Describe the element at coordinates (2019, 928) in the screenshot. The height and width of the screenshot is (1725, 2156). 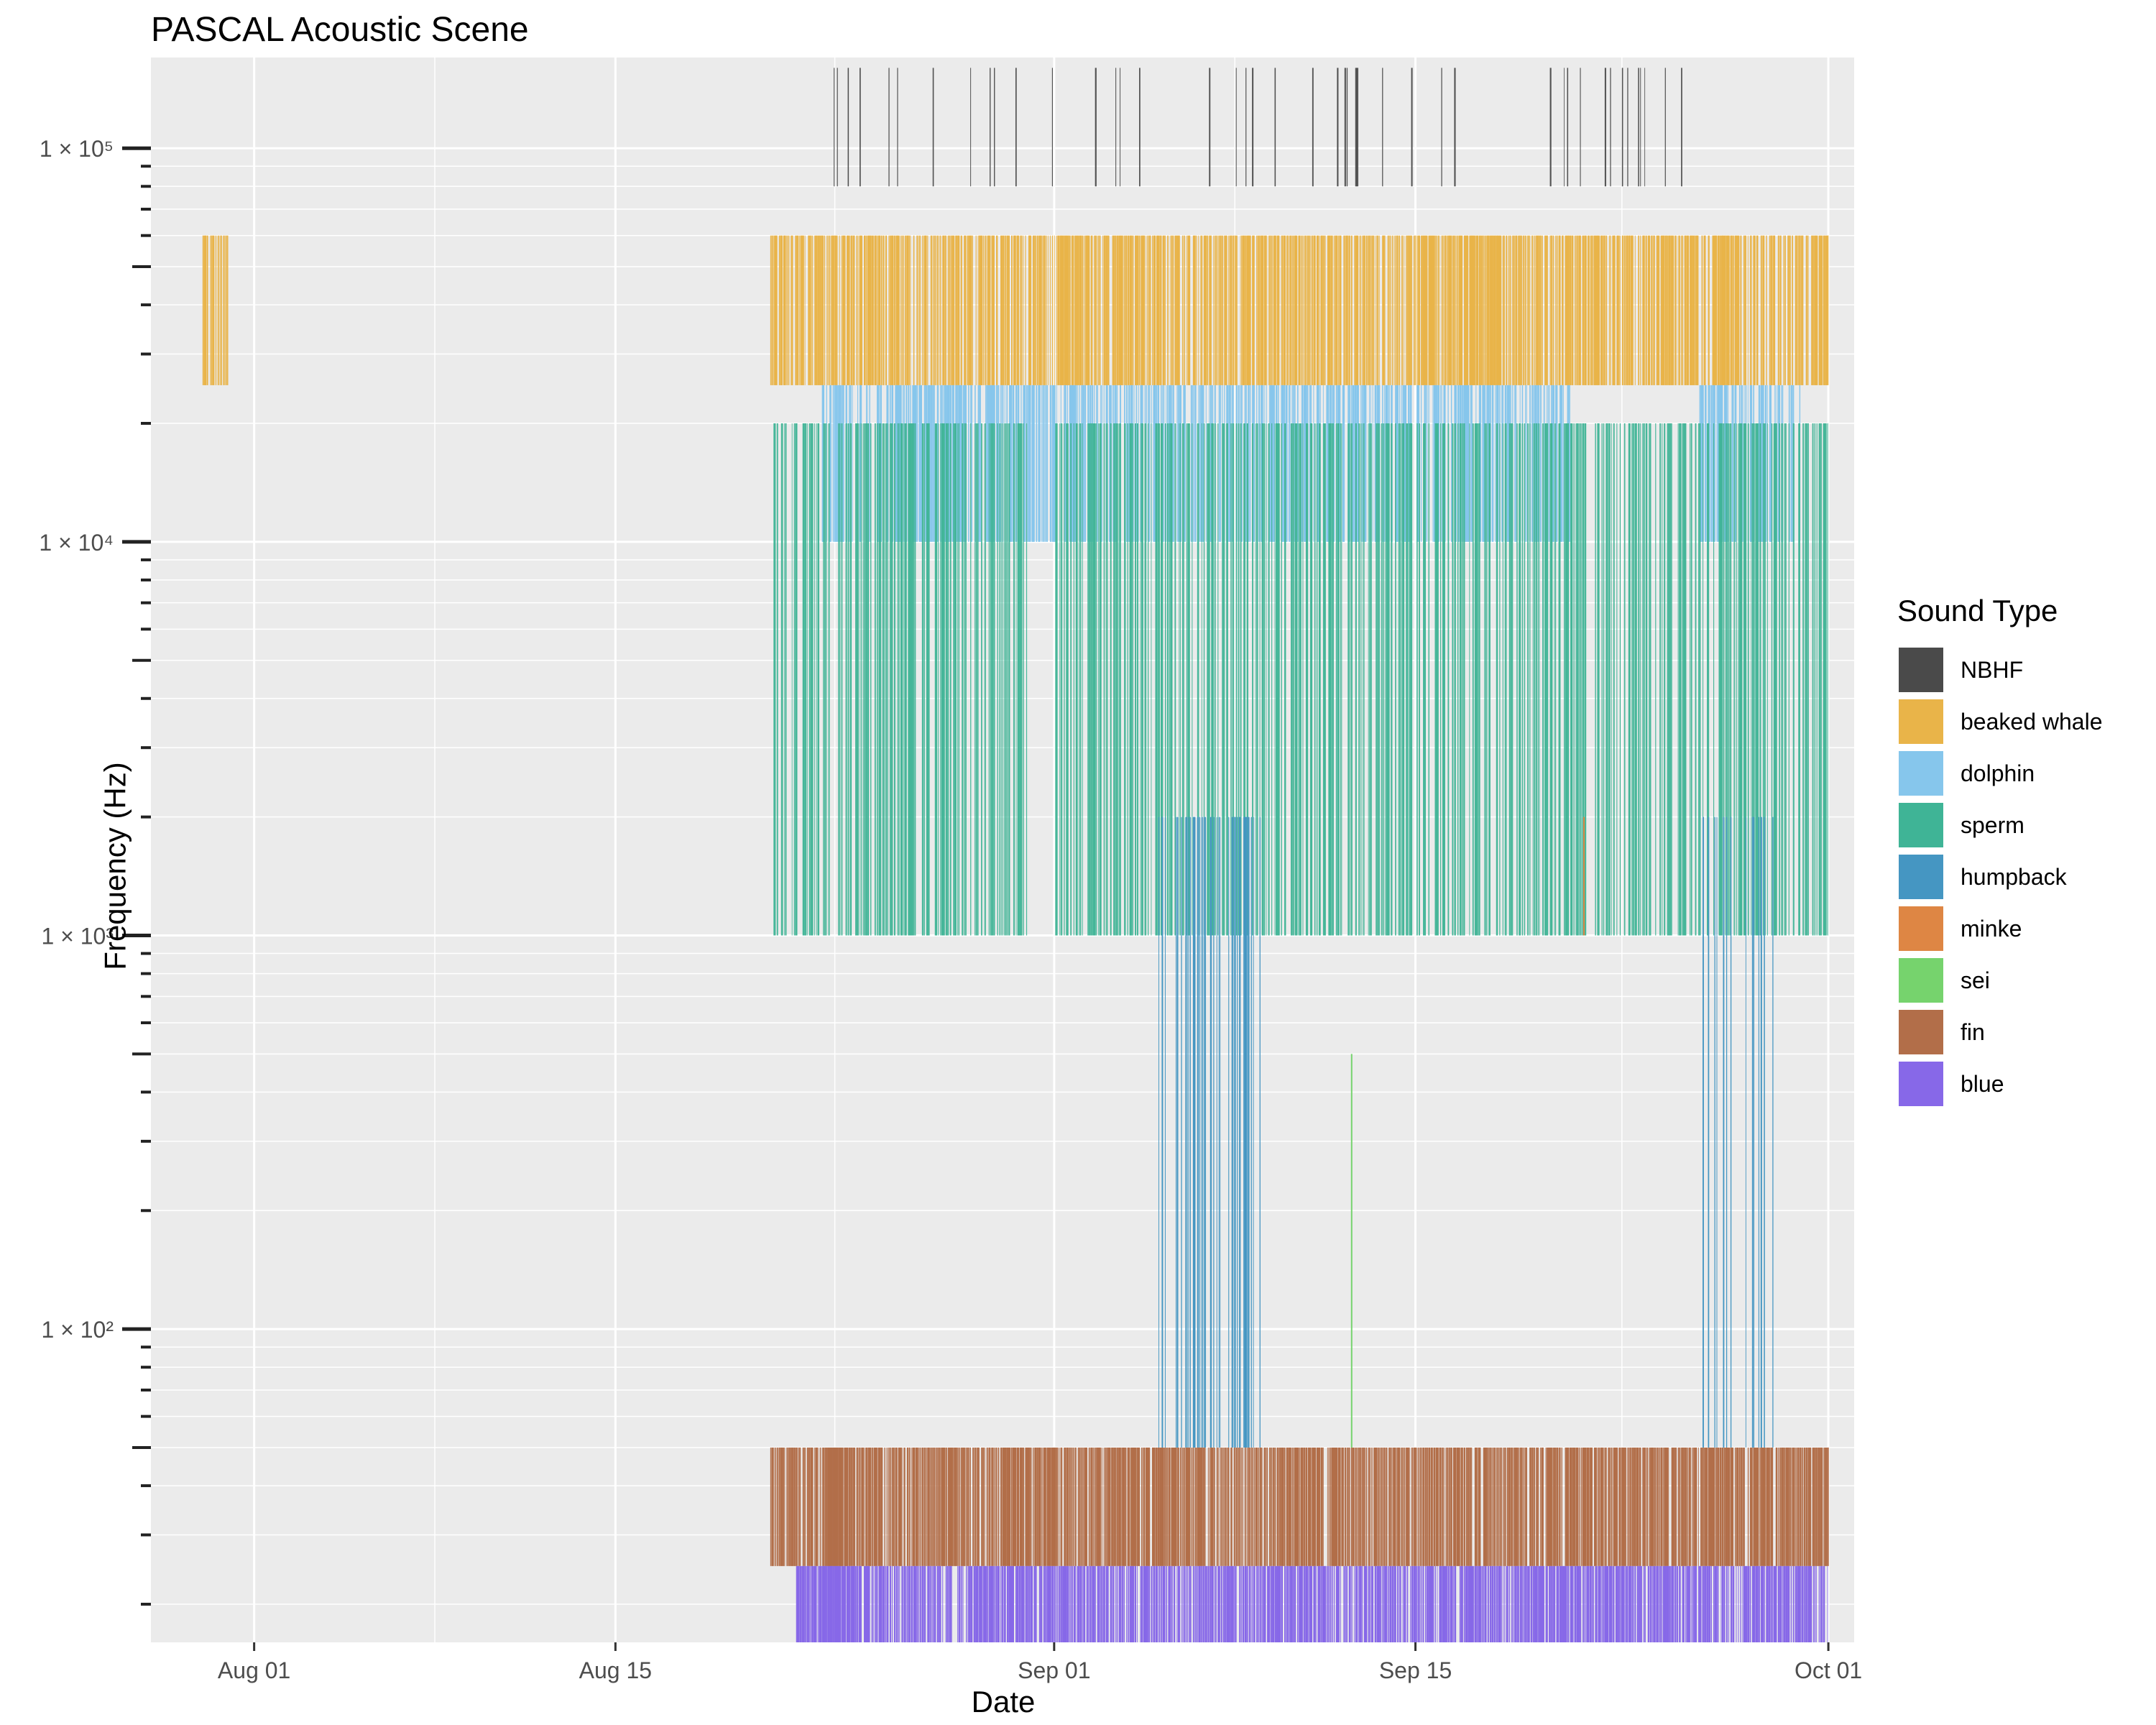
I see `legend-item: minke` at that location.